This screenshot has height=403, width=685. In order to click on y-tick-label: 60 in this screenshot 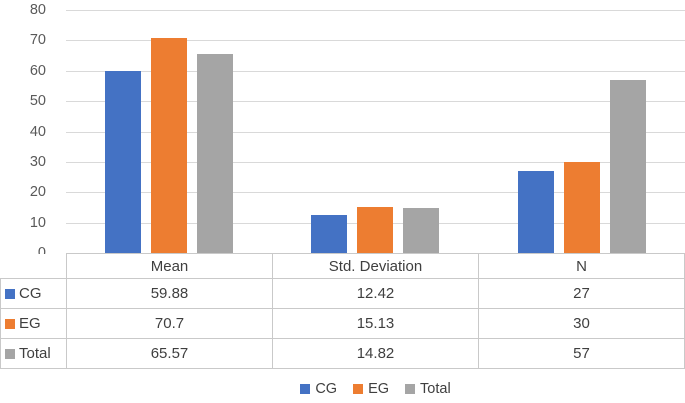, I will do `click(37, 70)`.